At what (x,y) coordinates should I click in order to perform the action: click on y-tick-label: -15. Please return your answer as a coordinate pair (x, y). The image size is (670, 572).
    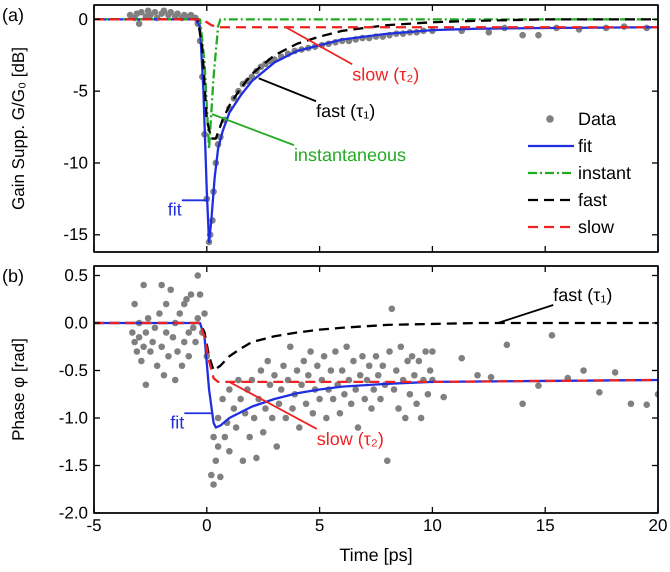
    Looking at the image, I should click on (75, 234).